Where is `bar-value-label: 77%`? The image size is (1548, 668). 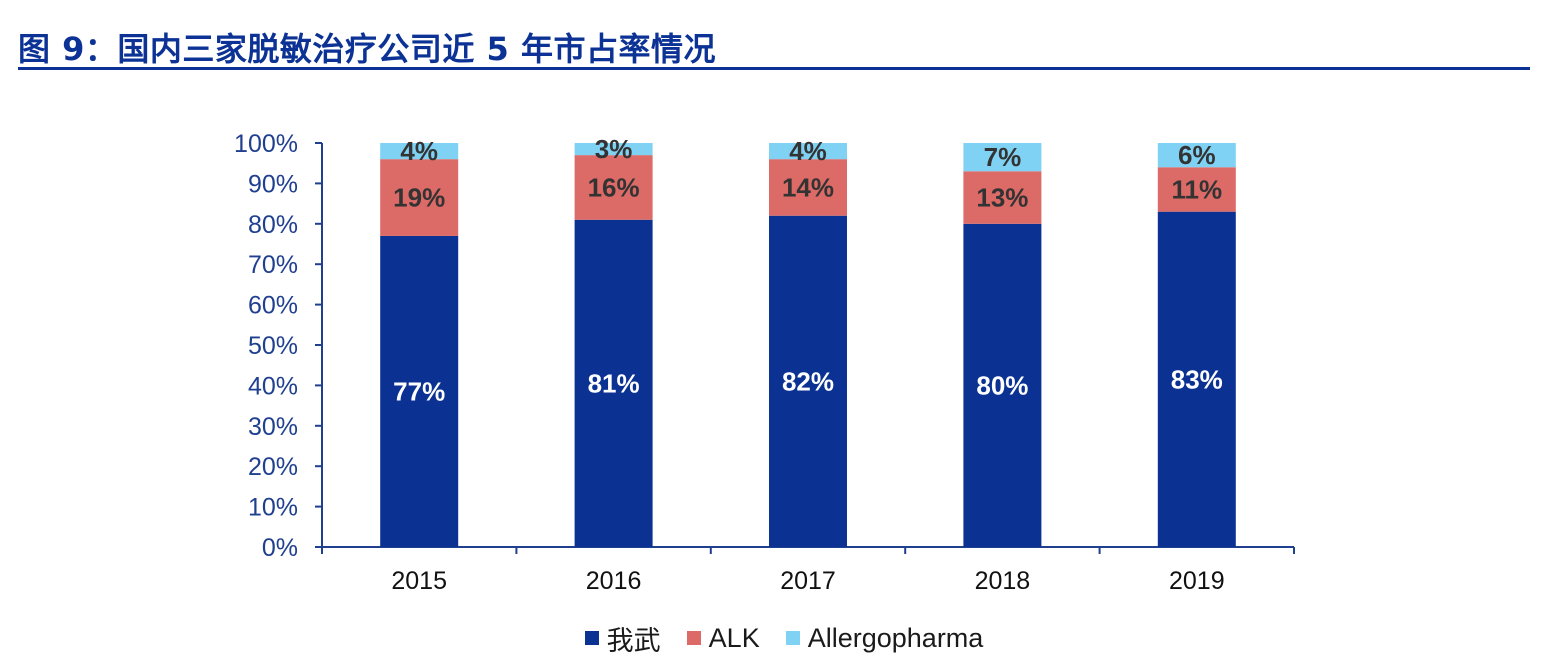
bar-value-label: 77% is located at coordinates (419, 391).